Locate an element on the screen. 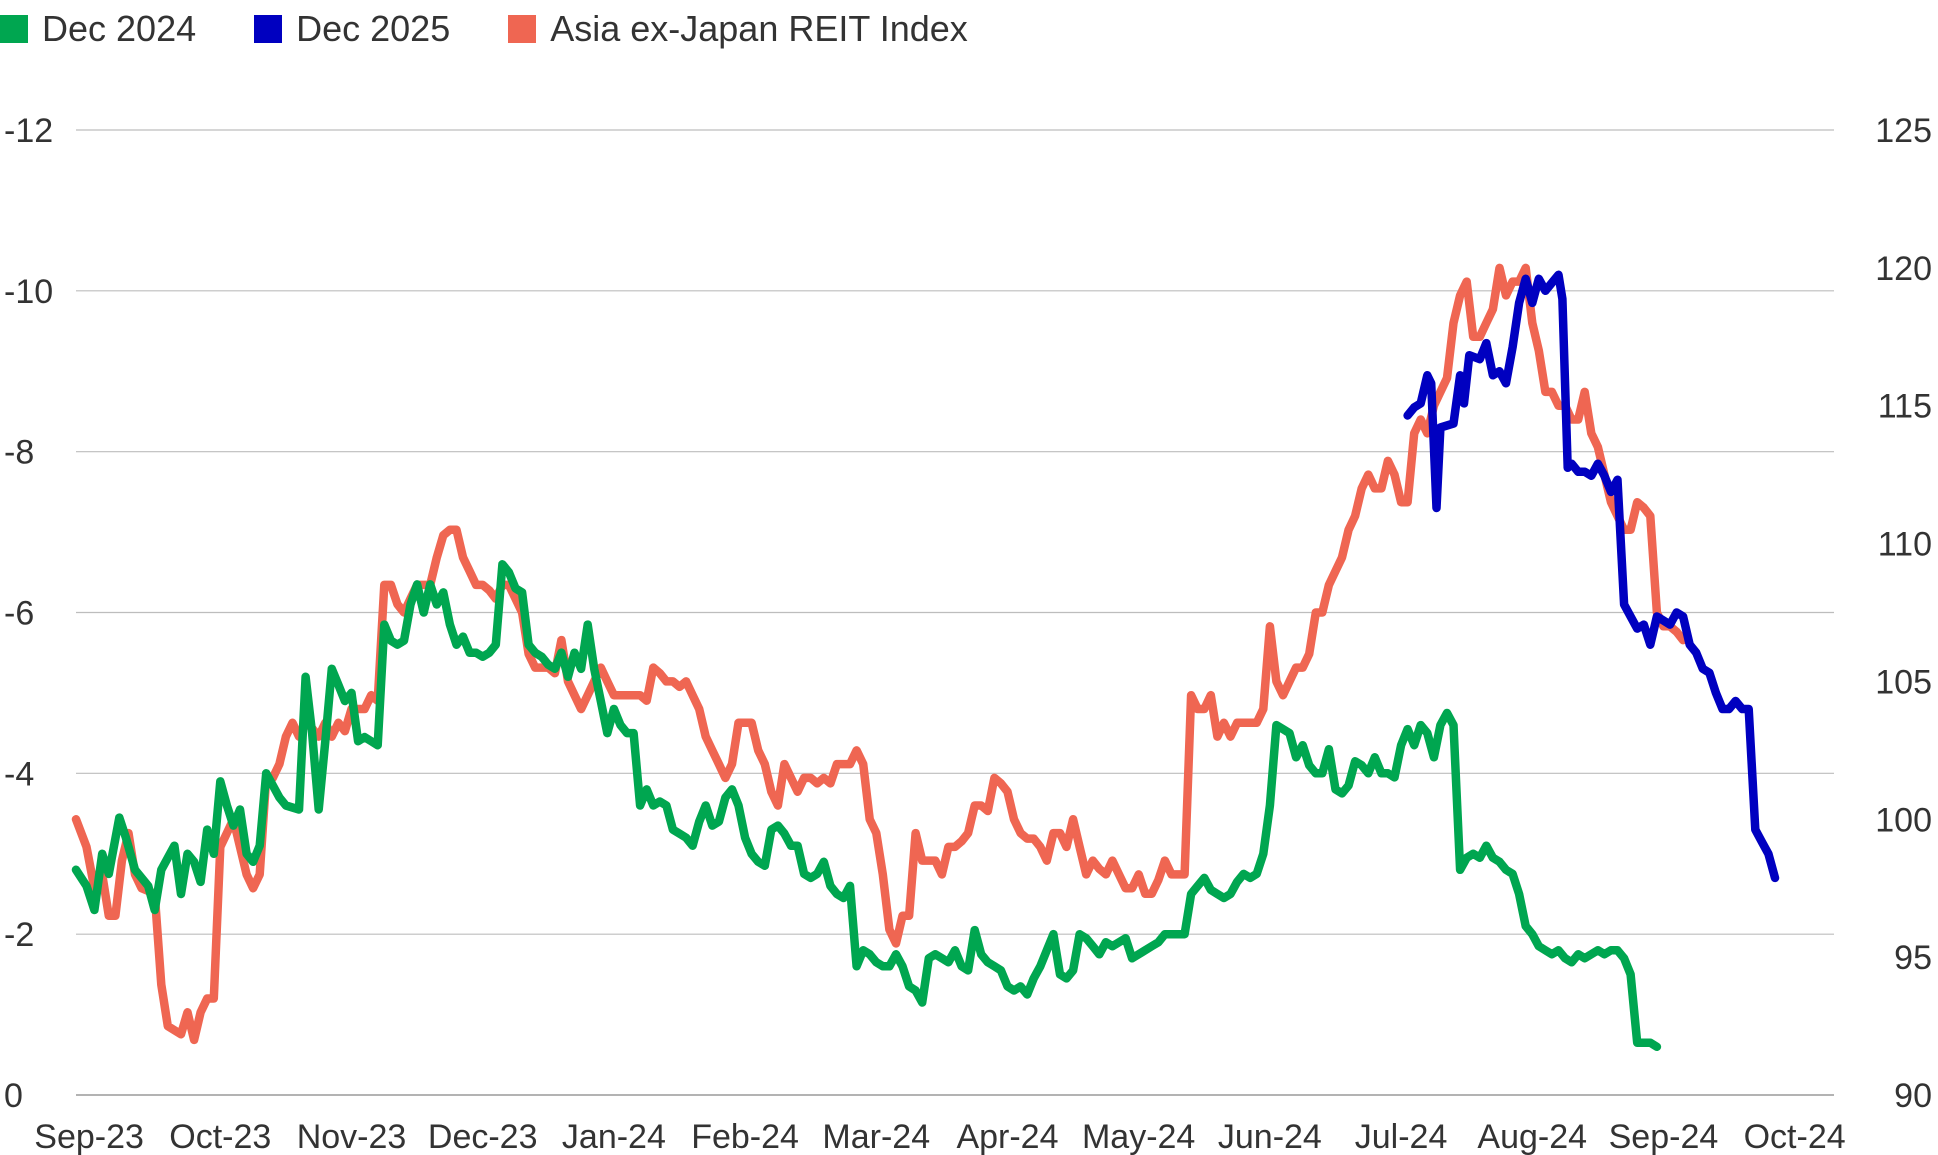 The image size is (1938, 1155). left-tick-label: -10 is located at coordinates (28, 292).